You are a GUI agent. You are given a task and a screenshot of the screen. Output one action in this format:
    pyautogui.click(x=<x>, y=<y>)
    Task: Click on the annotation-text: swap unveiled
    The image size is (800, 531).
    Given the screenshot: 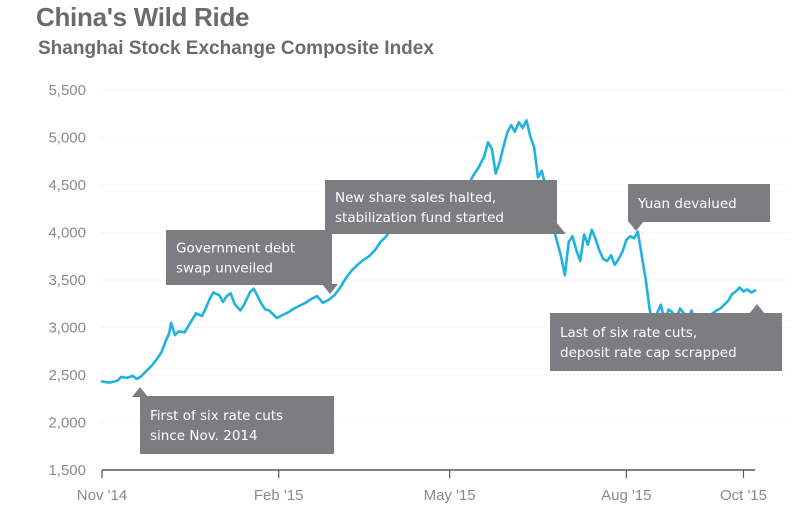 What is the action you would take?
    pyautogui.click(x=224, y=269)
    